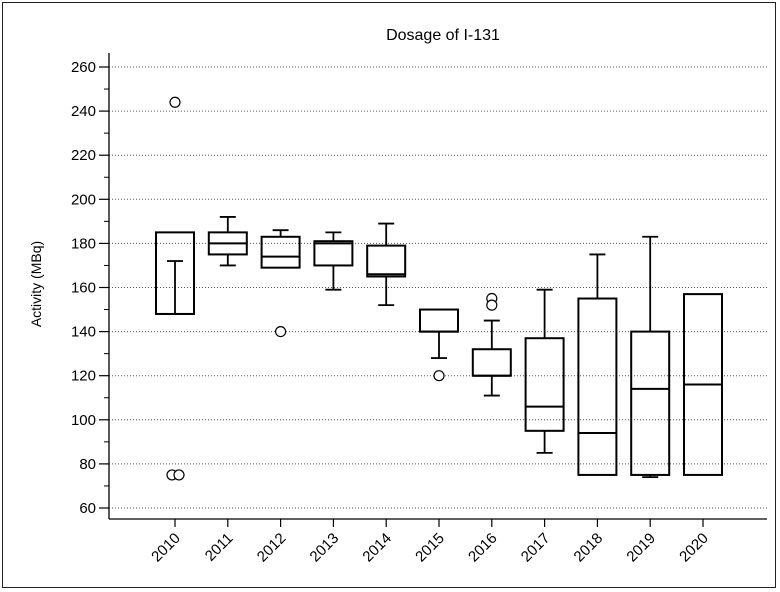  I want to click on box-2015, so click(439, 345).